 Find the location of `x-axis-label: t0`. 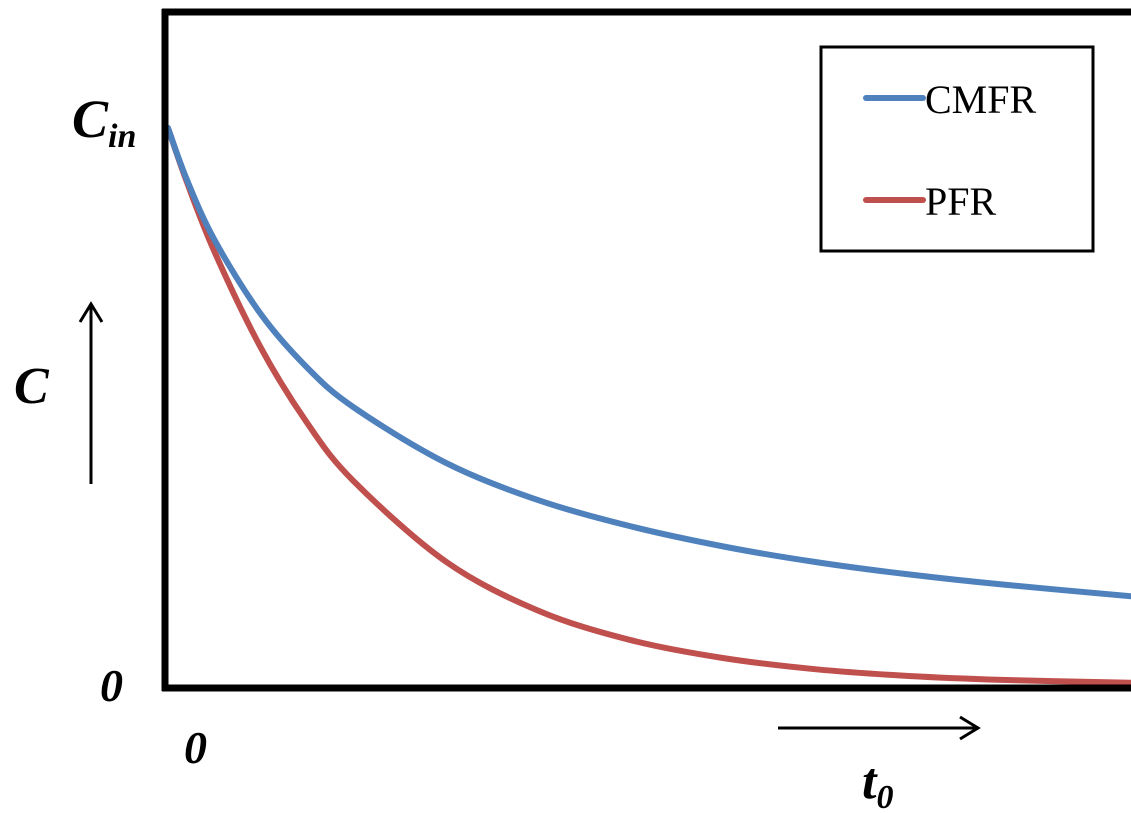

x-axis-label: t0 is located at coordinates (877, 783).